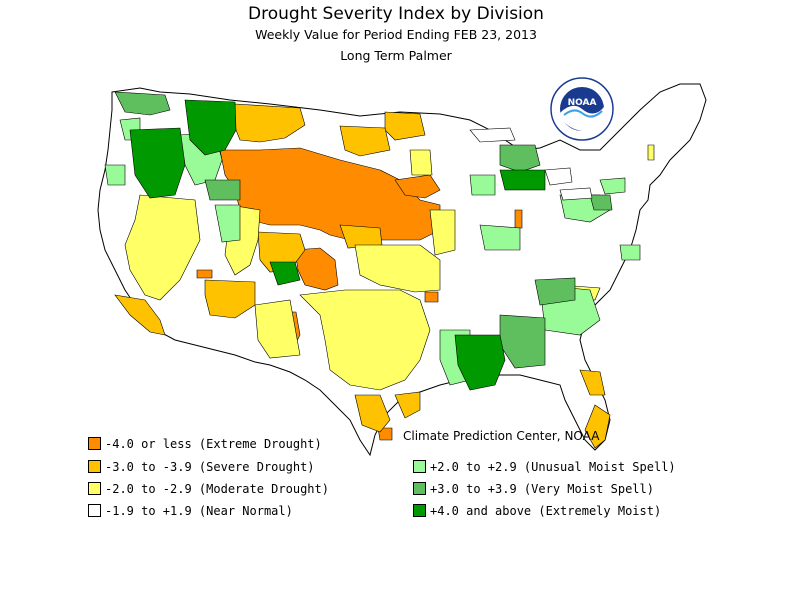 Image resolution: width=792 pixels, height=612 pixels. What do you see at coordinates (396, 55) in the screenshot?
I see `index-name: Long Term Palmer` at bounding box center [396, 55].